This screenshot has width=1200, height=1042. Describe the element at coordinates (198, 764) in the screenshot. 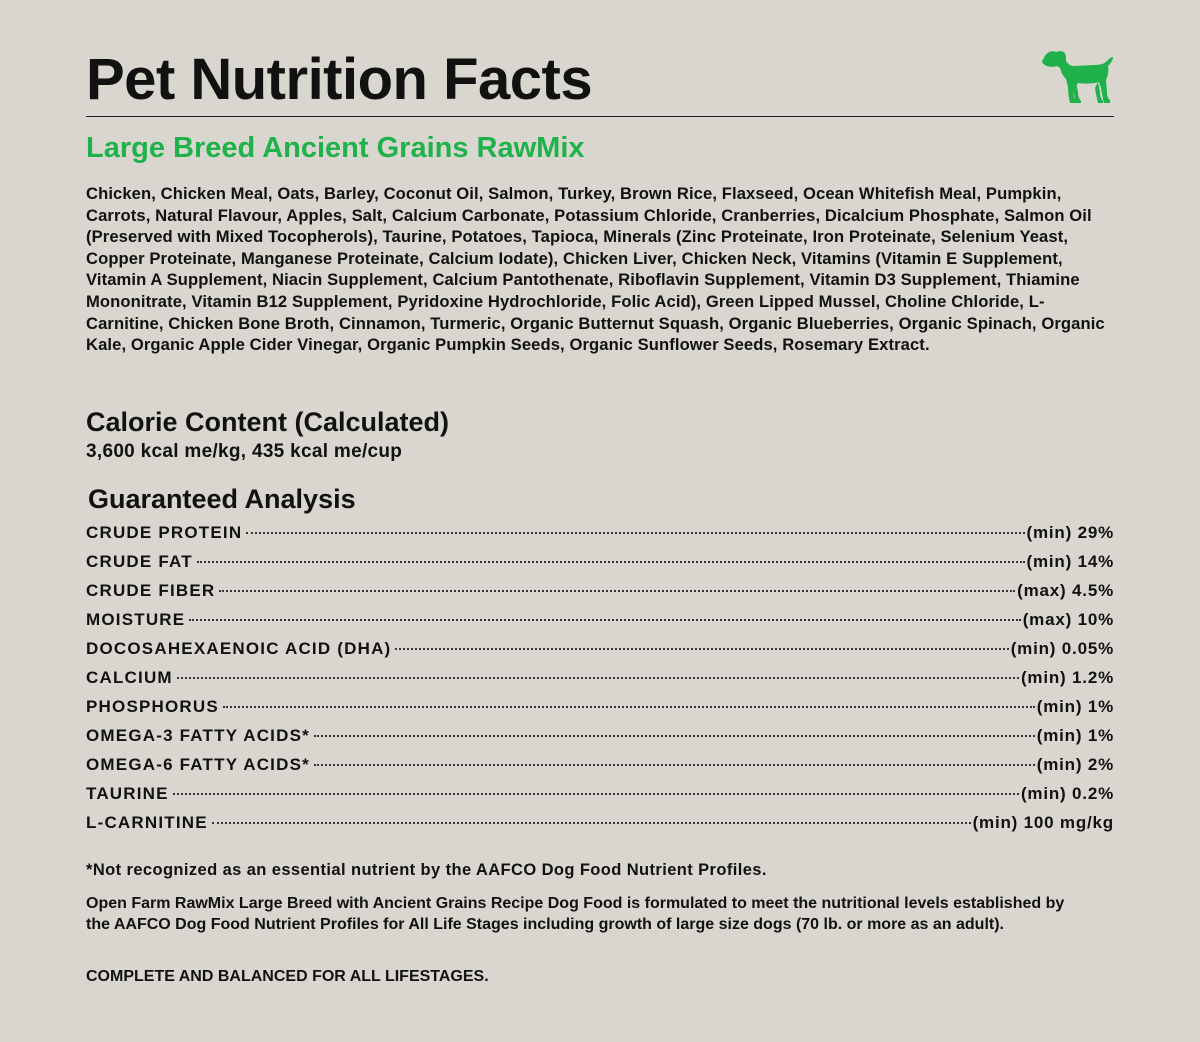

I see `nutrient-name: OMEGA-6 FATTY ACIDS*` at that location.